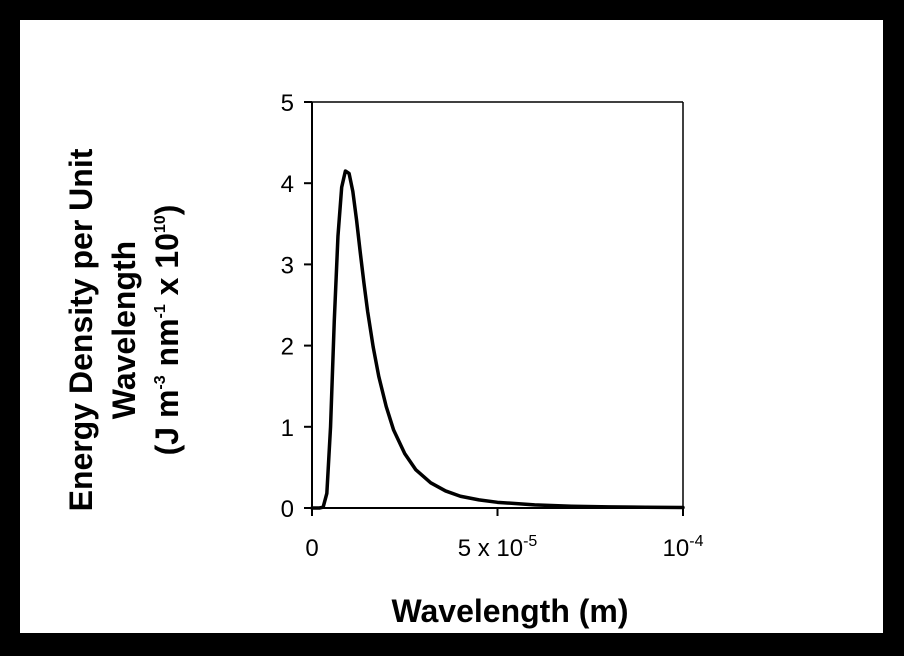 The image size is (904, 656). I want to click on x-axis-title: Wavelength (m), so click(509, 611).